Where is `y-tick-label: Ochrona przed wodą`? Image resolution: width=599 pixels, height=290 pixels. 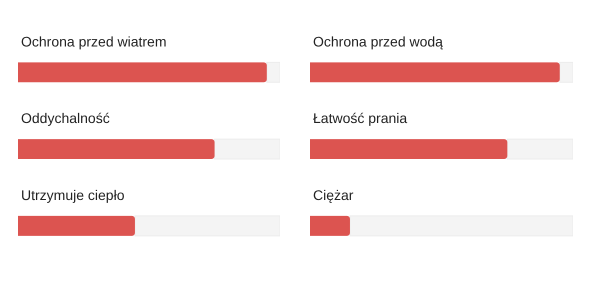
y-tick-label: Ochrona przed wodą is located at coordinates (378, 41).